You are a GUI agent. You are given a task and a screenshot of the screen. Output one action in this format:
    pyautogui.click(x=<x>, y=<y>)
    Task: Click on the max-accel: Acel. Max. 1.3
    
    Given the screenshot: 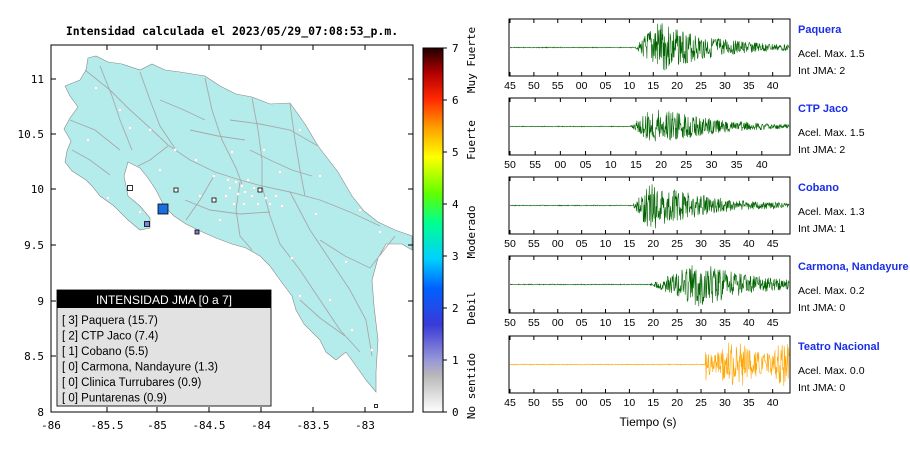 What is the action you would take?
    pyautogui.click(x=831, y=212)
    